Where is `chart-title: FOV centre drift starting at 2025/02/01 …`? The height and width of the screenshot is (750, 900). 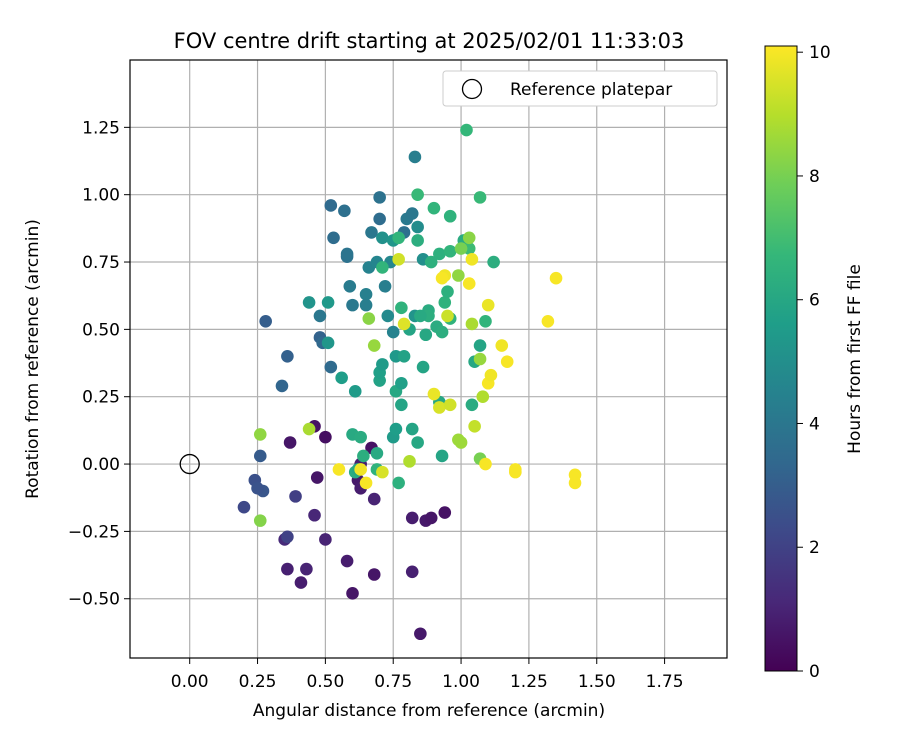
chart-title: FOV centre drift starting at 2025/02/01 … is located at coordinates (429, 41).